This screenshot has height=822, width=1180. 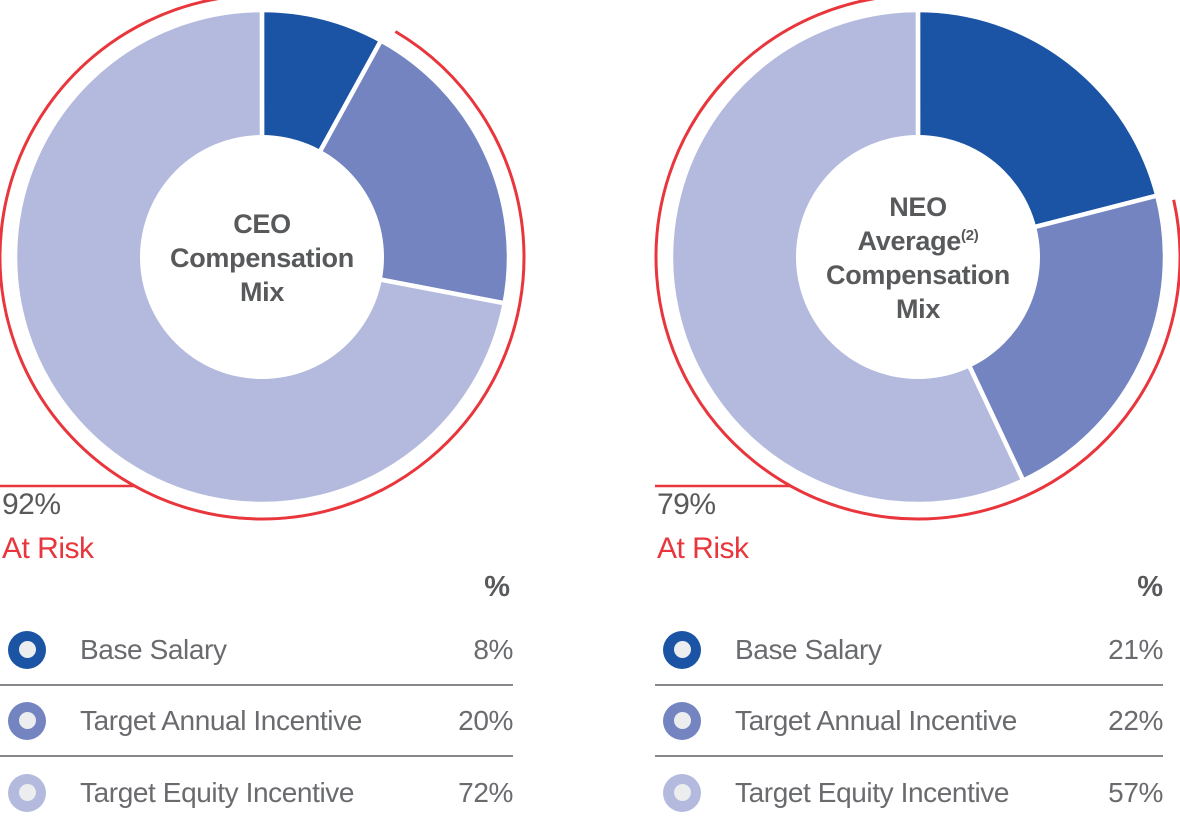 What do you see at coordinates (1135, 649) in the screenshot?
I see `legend-value: 21%` at bounding box center [1135, 649].